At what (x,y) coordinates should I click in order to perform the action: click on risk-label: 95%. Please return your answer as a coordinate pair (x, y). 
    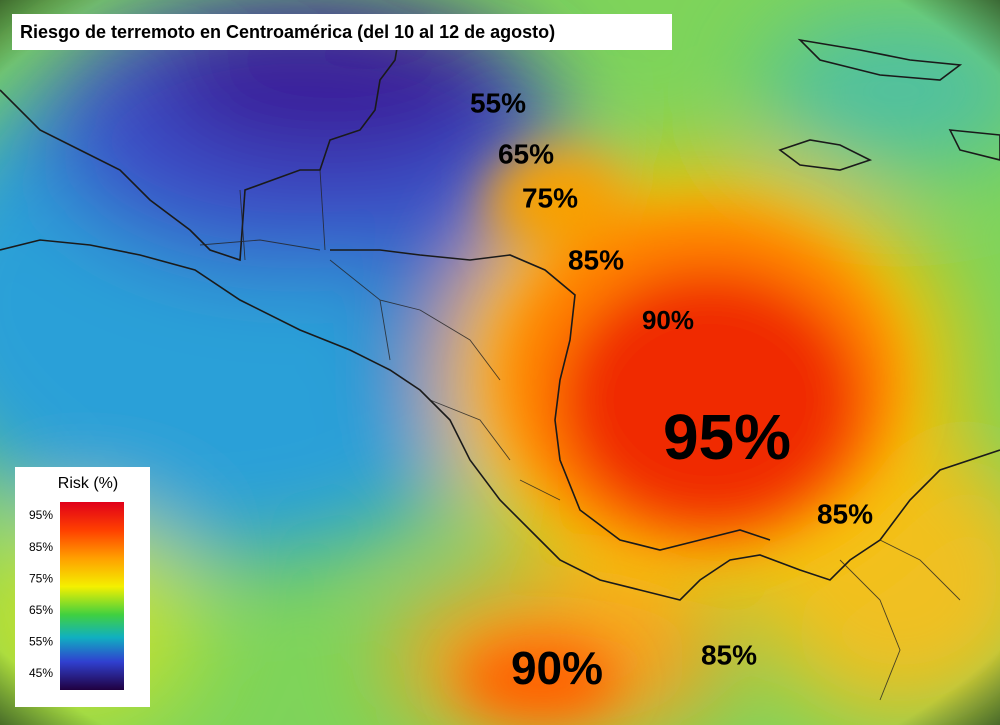
    Looking at the image, I should click on (727, 437).